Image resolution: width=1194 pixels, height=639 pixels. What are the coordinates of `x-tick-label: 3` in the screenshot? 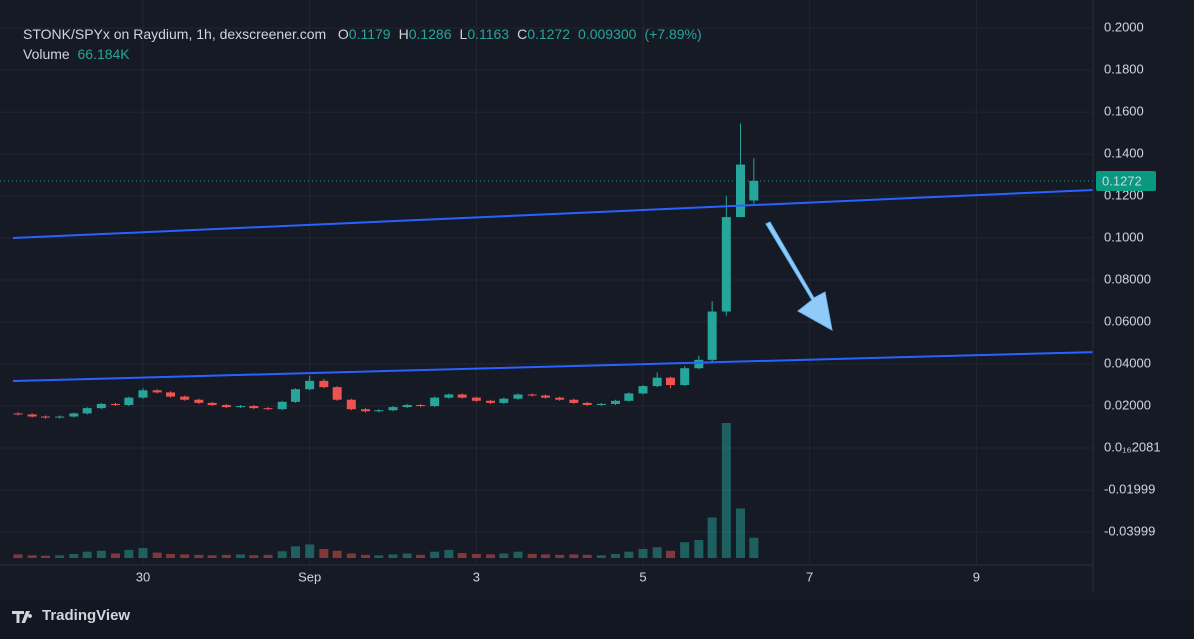 It's located at (476, 576).